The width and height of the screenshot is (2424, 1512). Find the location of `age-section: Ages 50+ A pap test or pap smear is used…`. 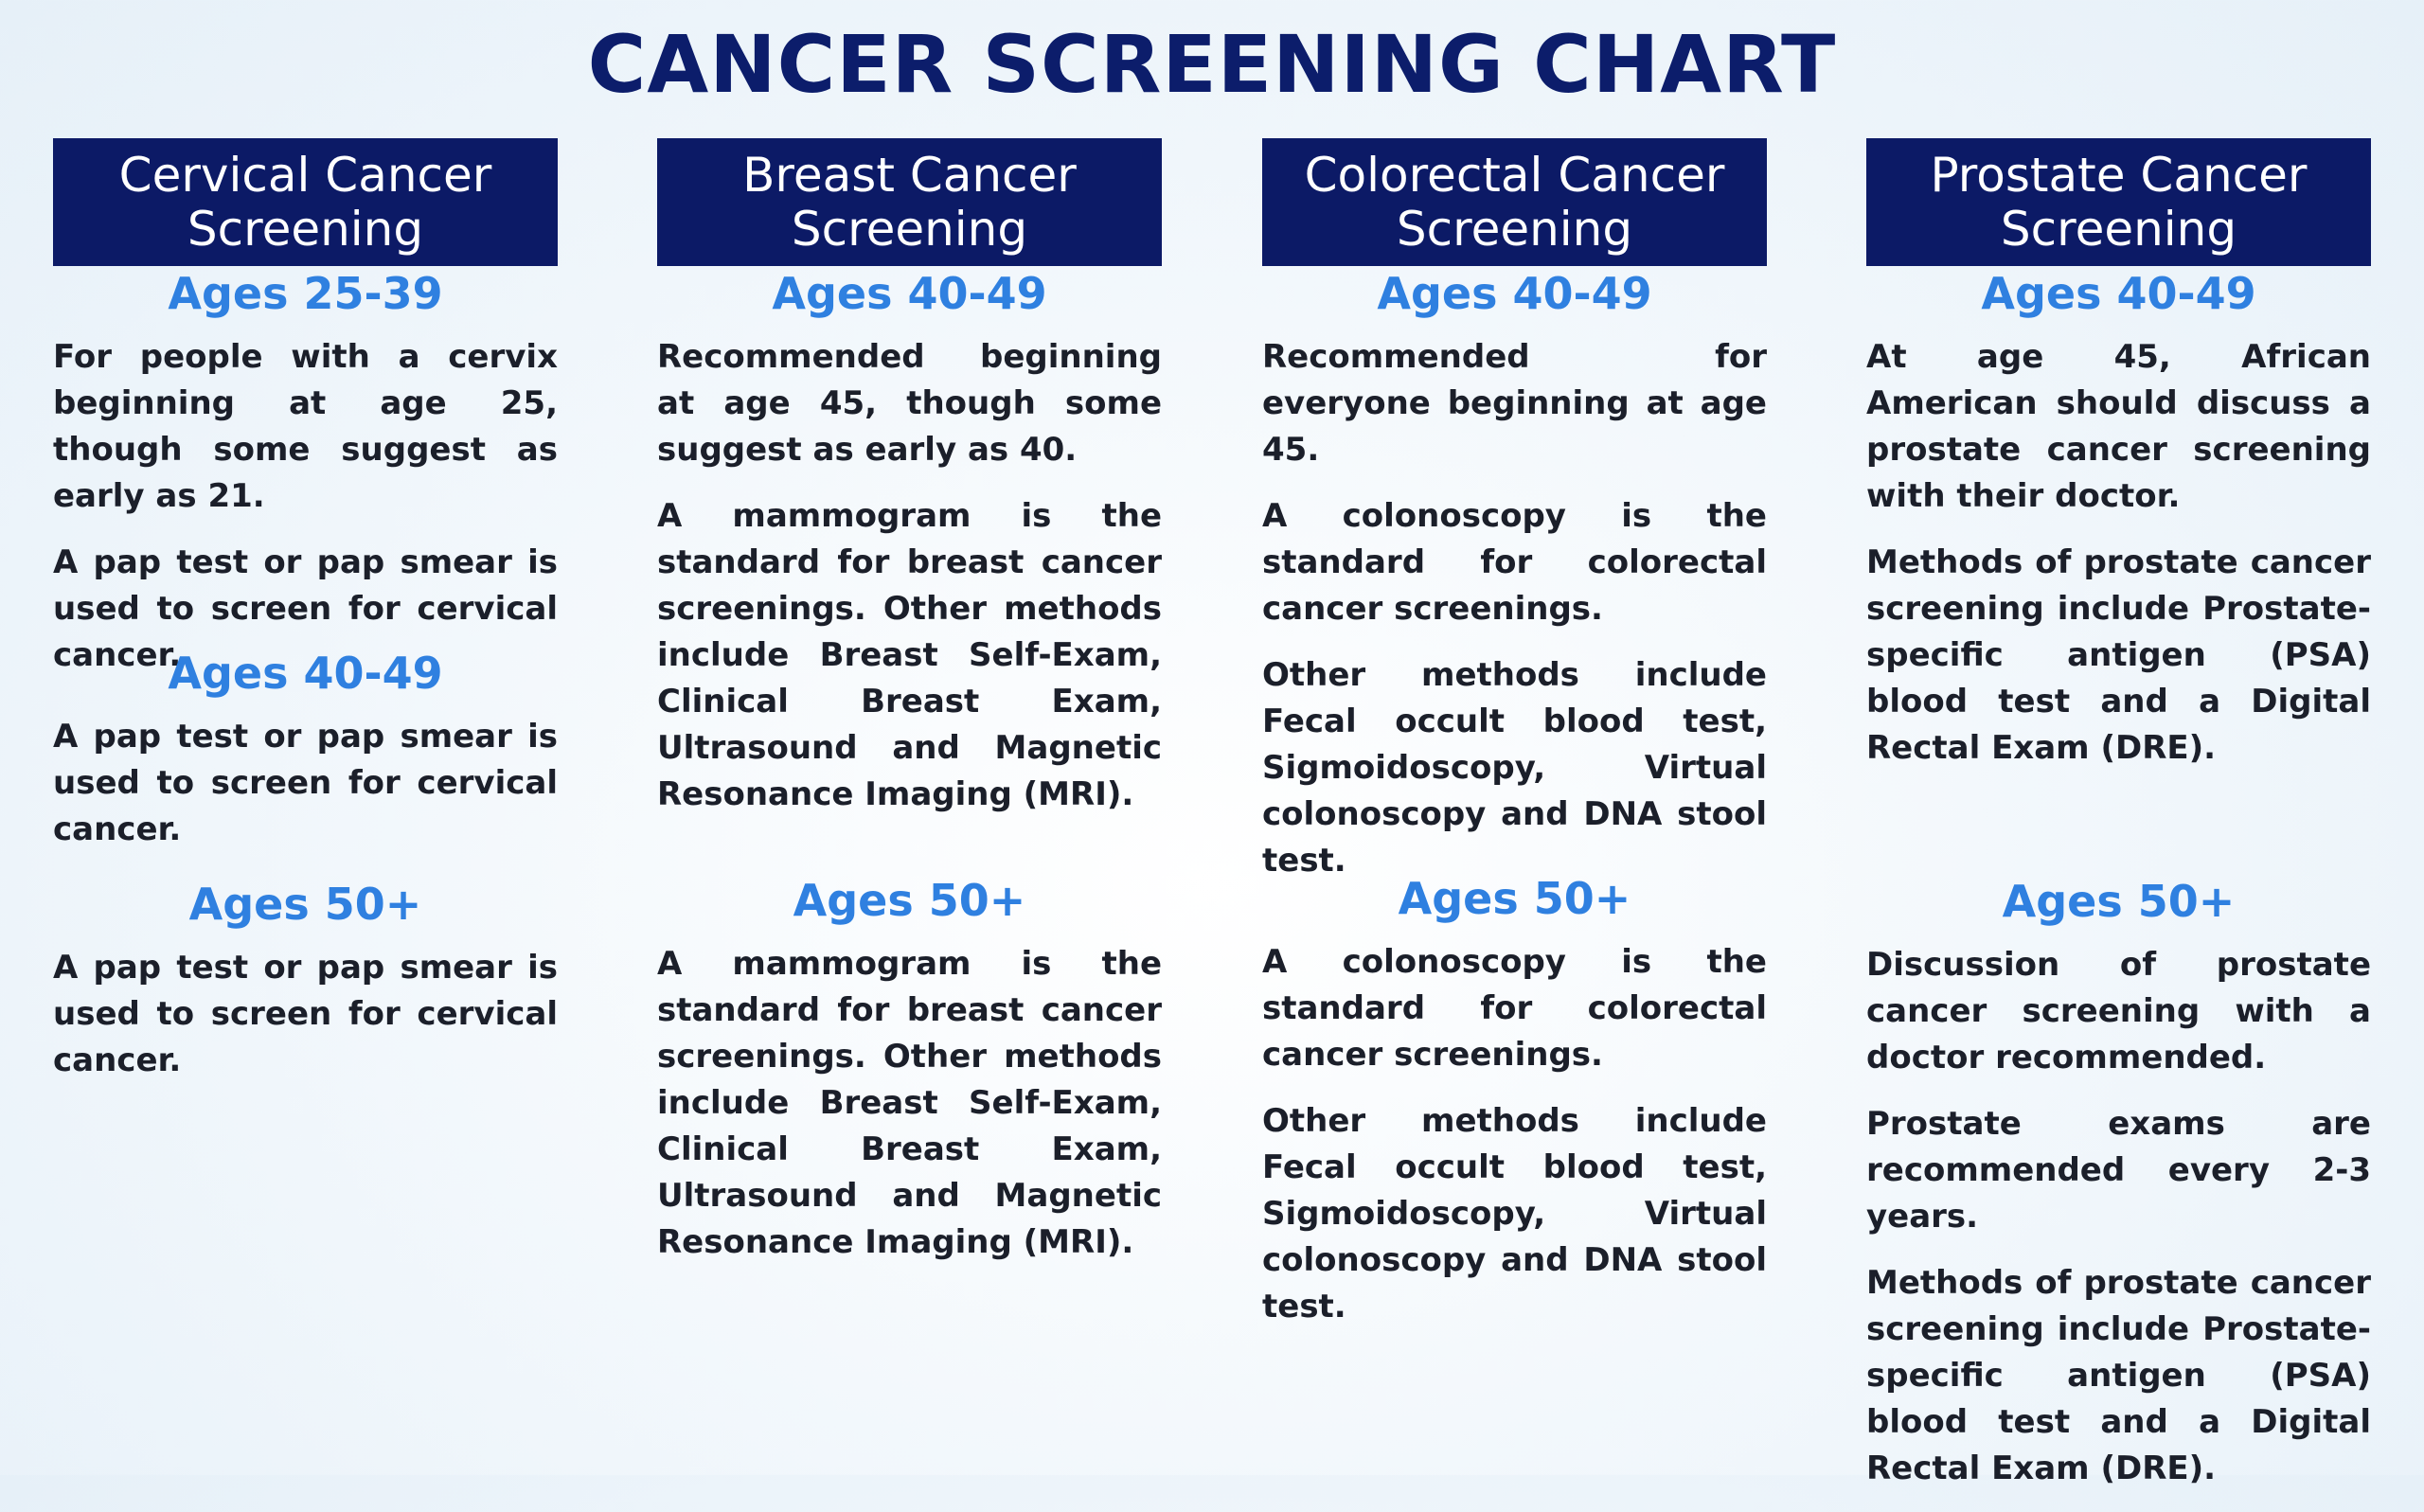

age-section: Ages 50+ A pap test or pap smear is used… is located at coordinates (305, 990).